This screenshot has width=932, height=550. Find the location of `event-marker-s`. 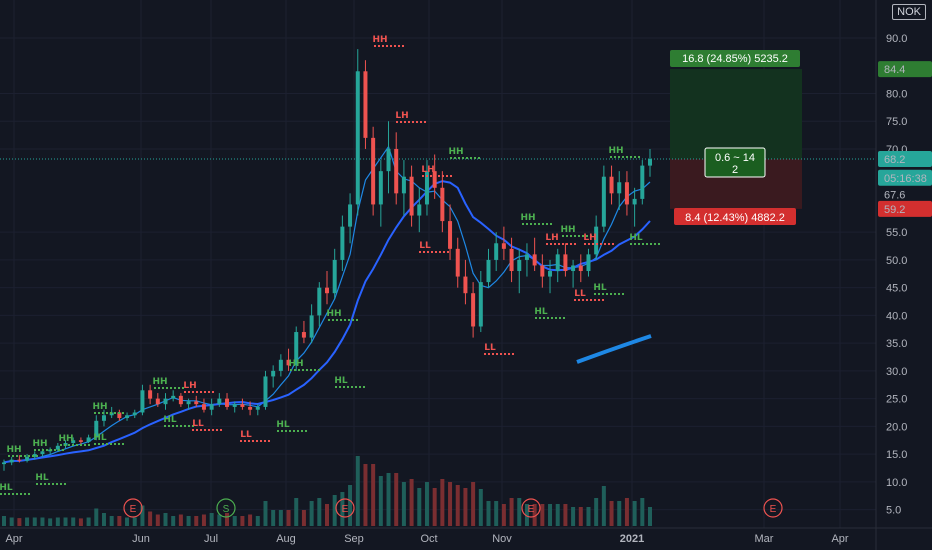

event-marker-s is located at coordinates (226, 508).